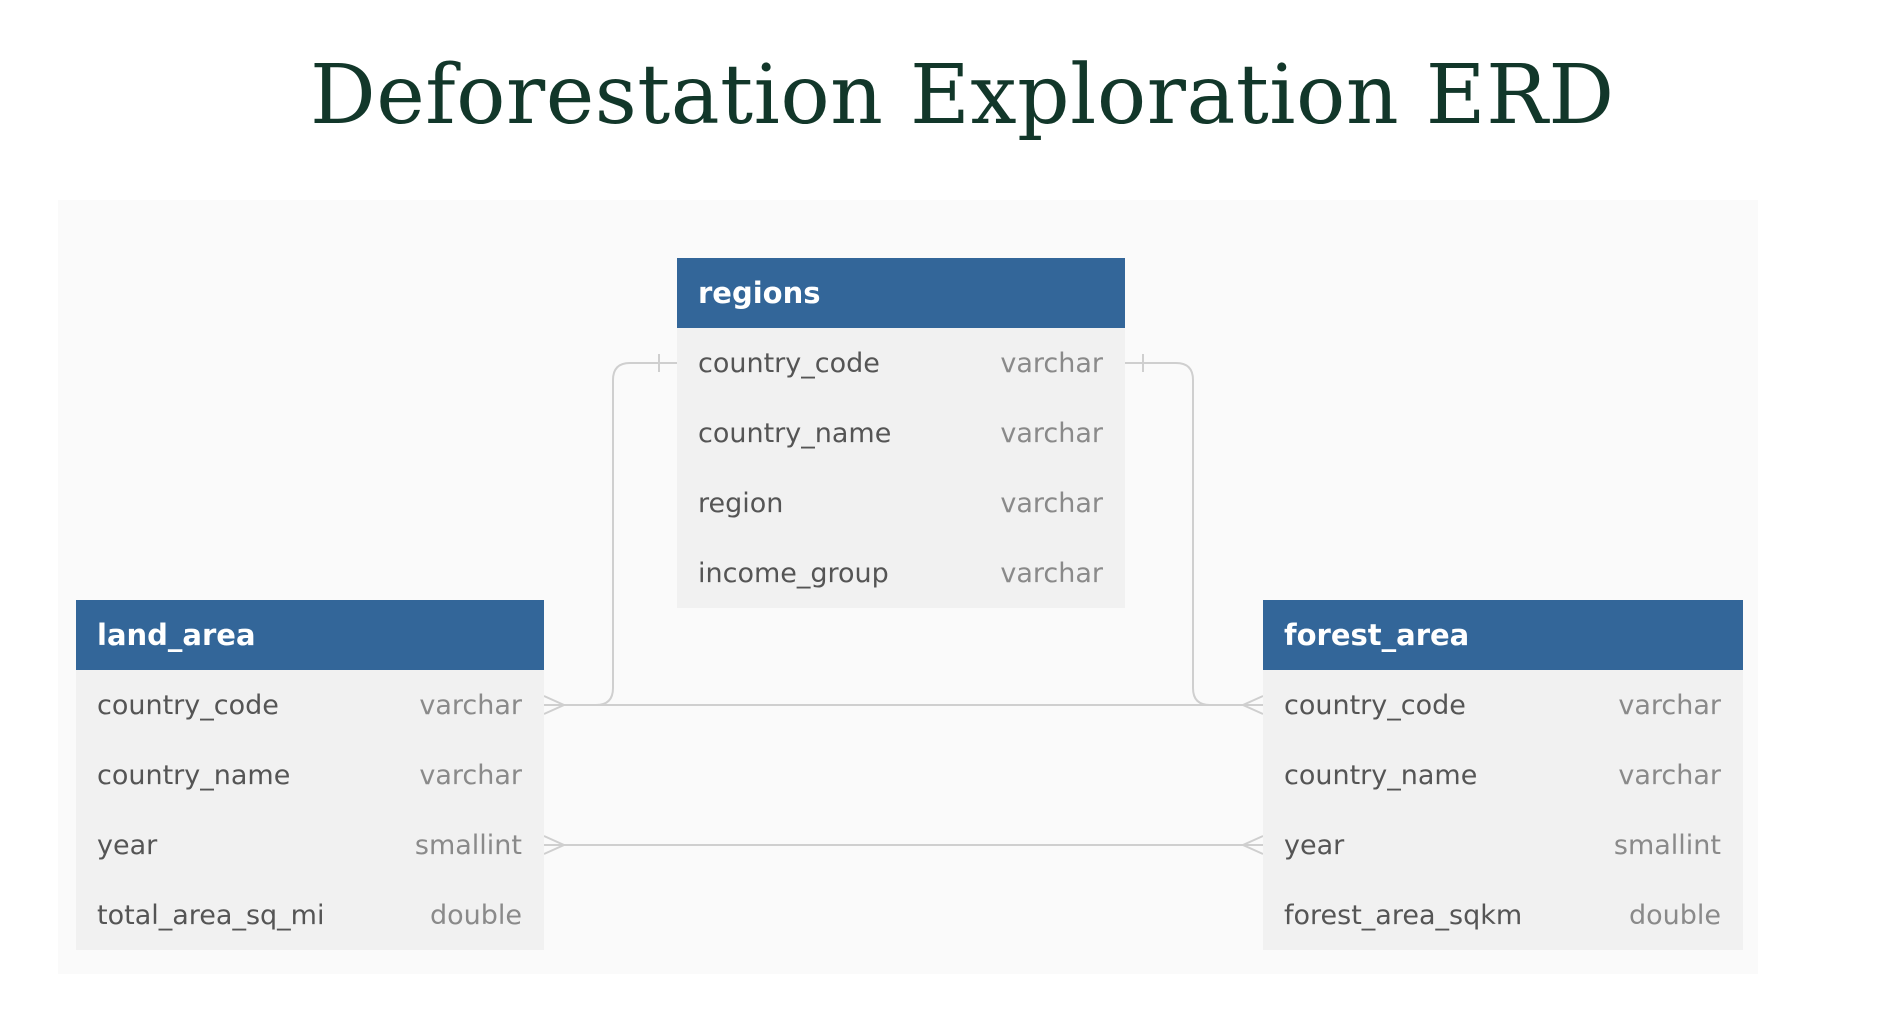 Image resolution: width=1884 pixels, height=1010 pixels. Describe the element at coordinates (1403, 915) in the screenshot. I see `field-name: forest_area_sqkm` at that location.